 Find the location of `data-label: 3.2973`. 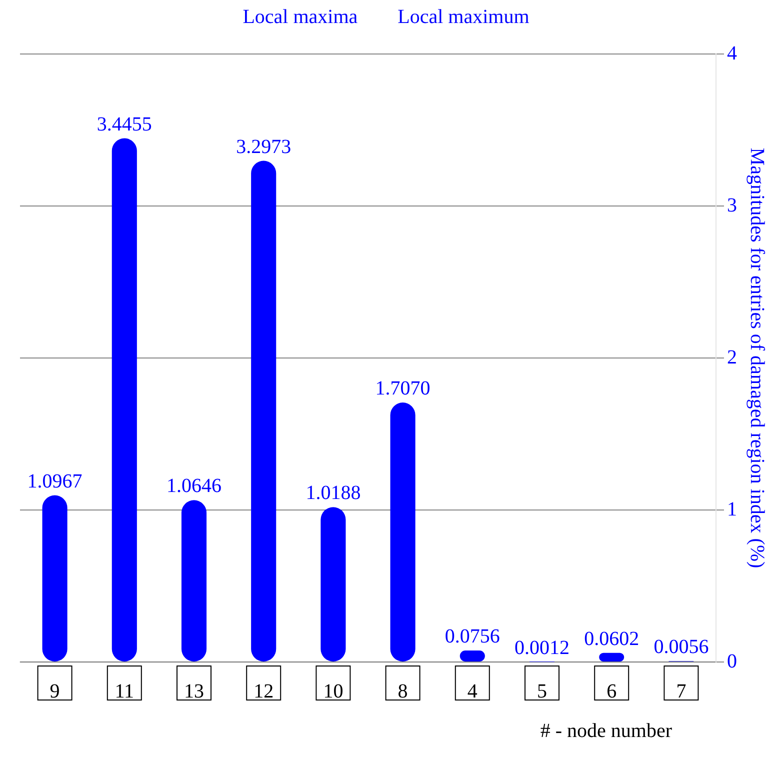

data-label: 3.2973 is located at coordinates (264, 147).